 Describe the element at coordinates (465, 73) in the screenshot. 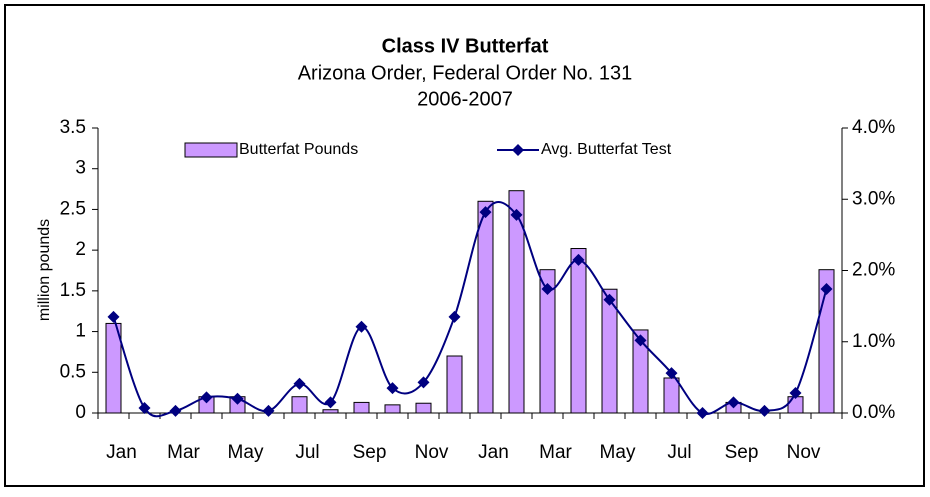

I see `chart-subtitle: Arizona Order, Federal Order No. 131` at that location.